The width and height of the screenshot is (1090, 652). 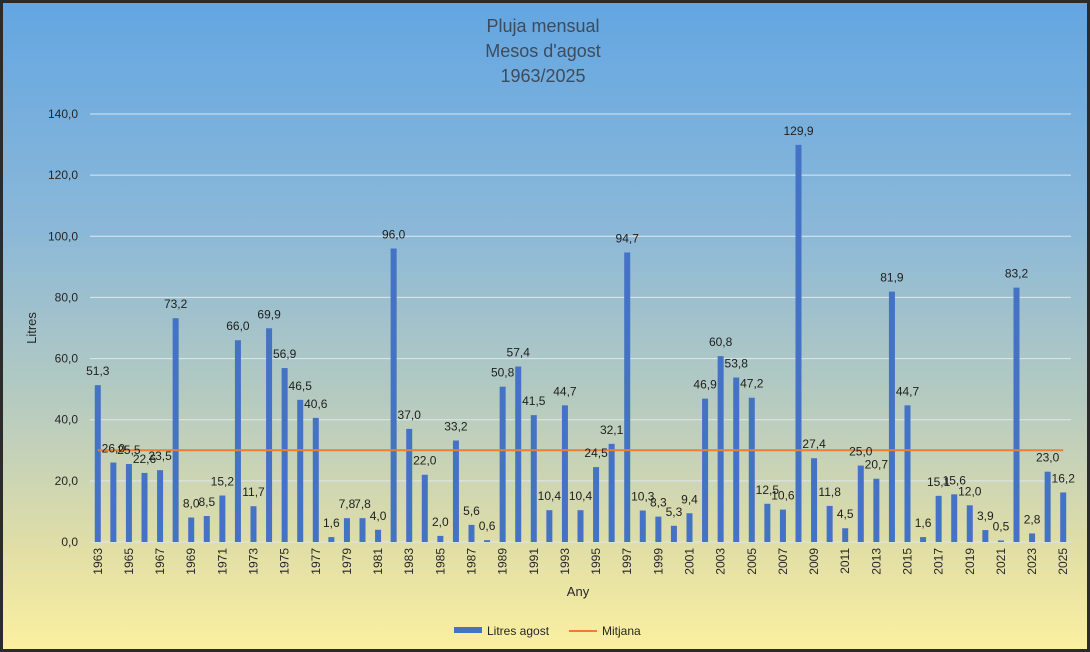 I want to click on data-label-2022: 83,2, so click(x=1017, y=274).